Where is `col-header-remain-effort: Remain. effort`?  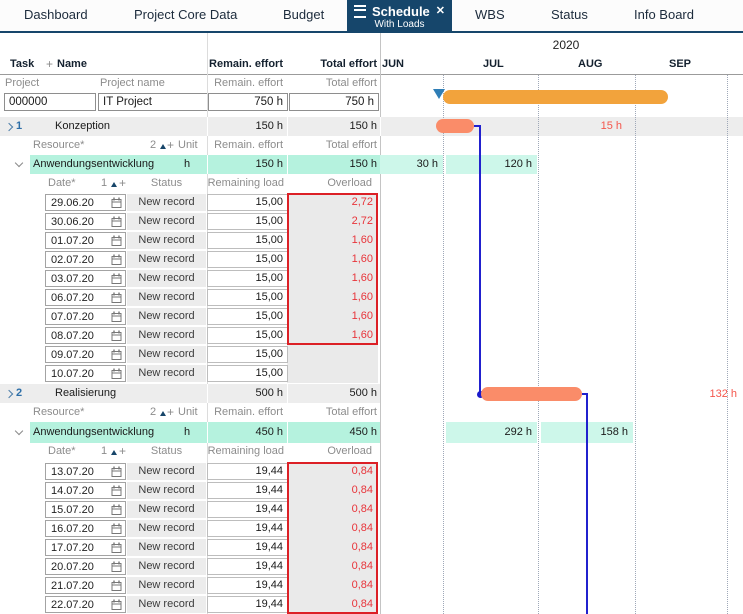
col-header-remain-effort: Remain. effort is located at coordinates (246, 64).